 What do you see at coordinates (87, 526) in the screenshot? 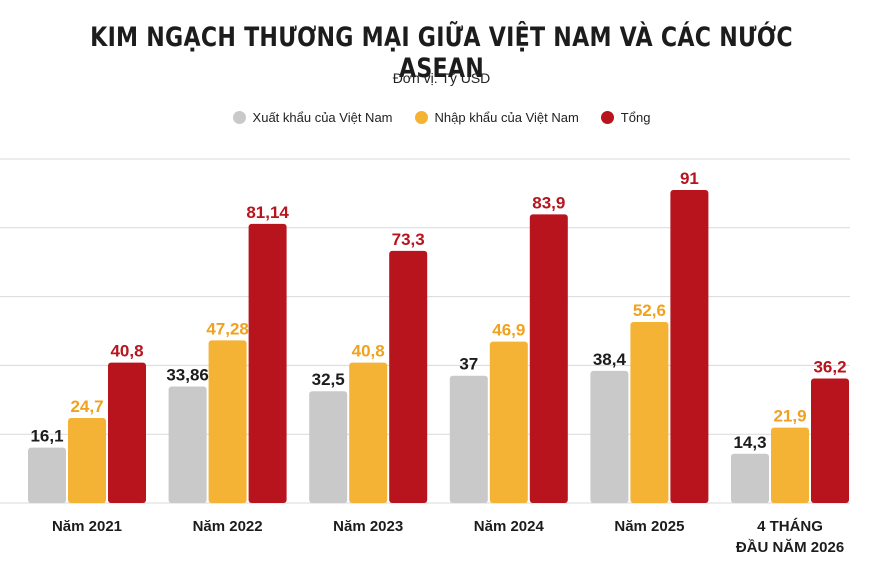
I see `x-tick-label: Năm 2021` at bounding box center [87, 526].